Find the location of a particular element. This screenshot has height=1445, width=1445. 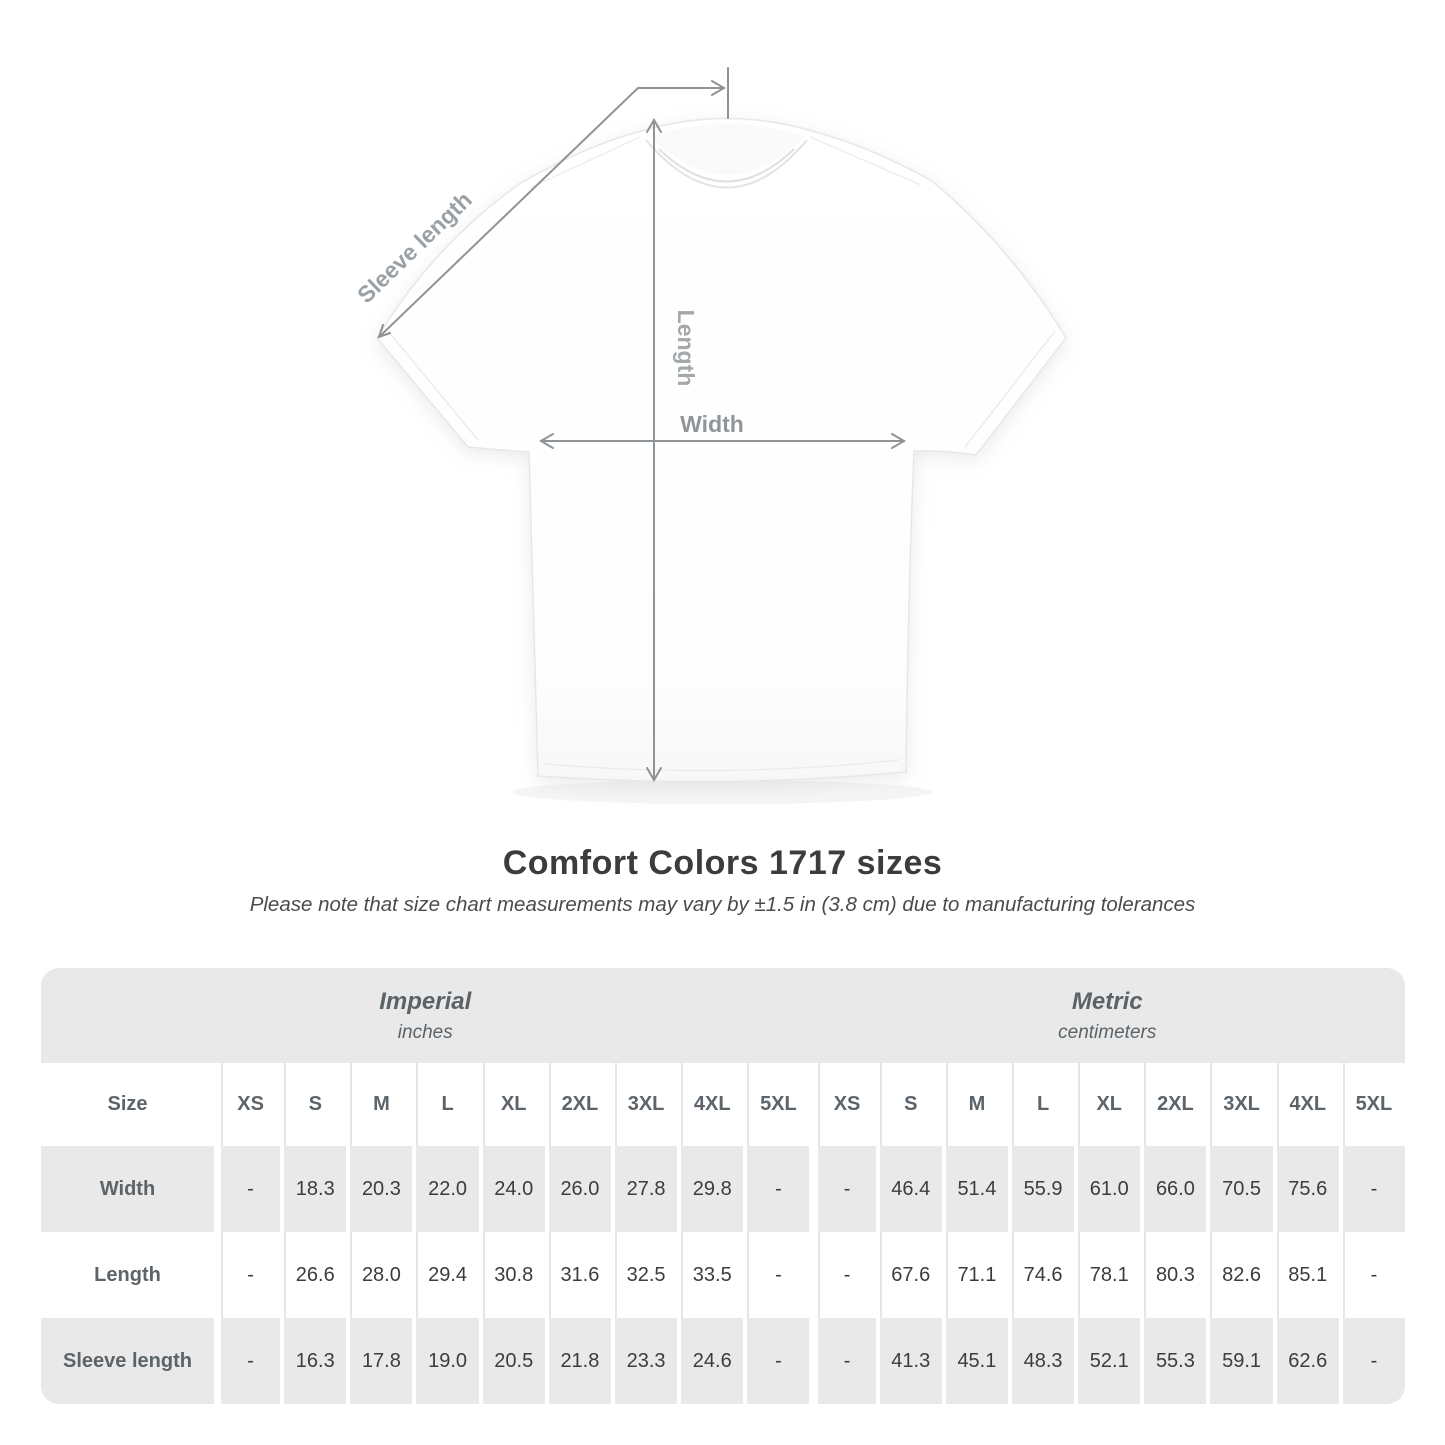

table-cell: 29.8 is located at coordinates (710, 1189).